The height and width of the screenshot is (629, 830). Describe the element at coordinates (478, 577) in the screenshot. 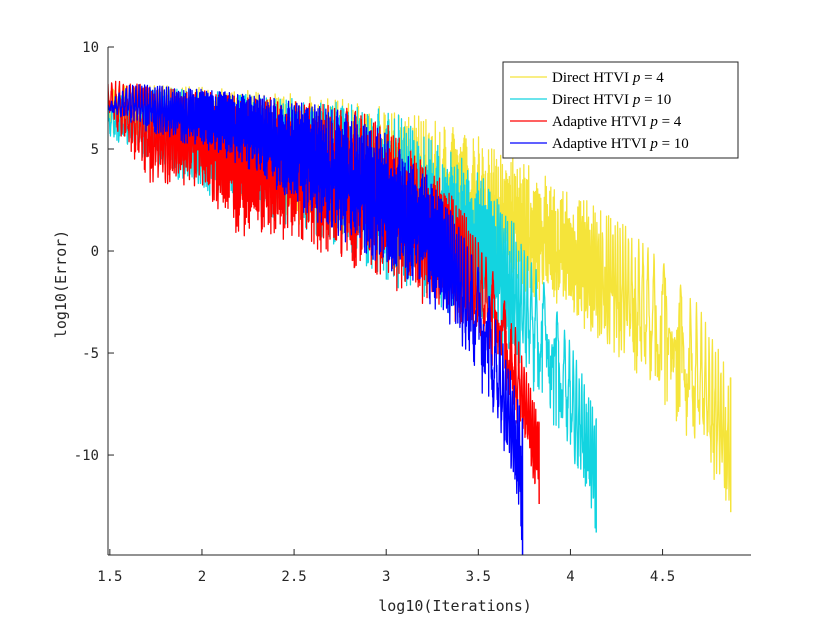

I see `x-tick-label-4: 3.5` at that location.